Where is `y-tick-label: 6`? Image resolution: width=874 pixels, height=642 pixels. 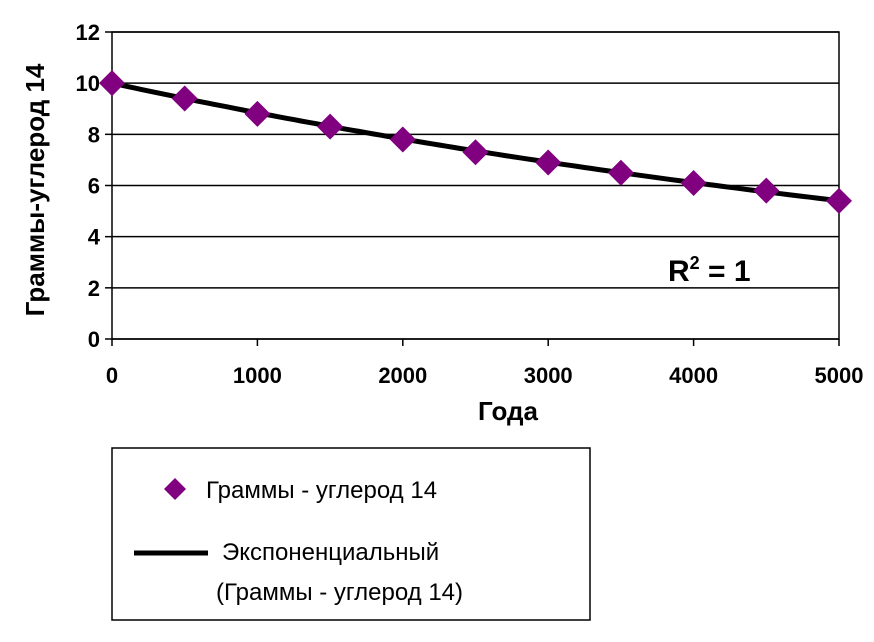 y-tick-label: 6 is located at coordinates (94, 186).